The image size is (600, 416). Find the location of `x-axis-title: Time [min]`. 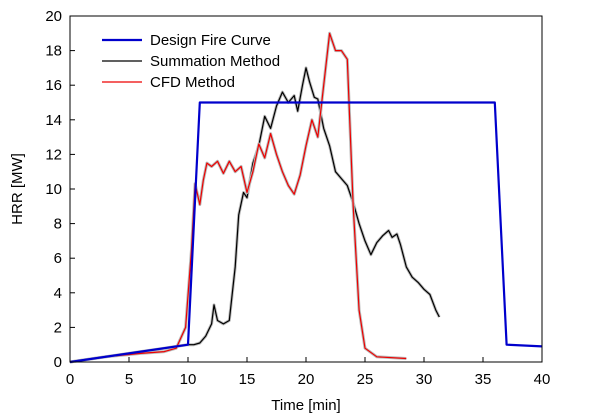

x-axis-title: Time [min] is located at coordinates (305, 405).